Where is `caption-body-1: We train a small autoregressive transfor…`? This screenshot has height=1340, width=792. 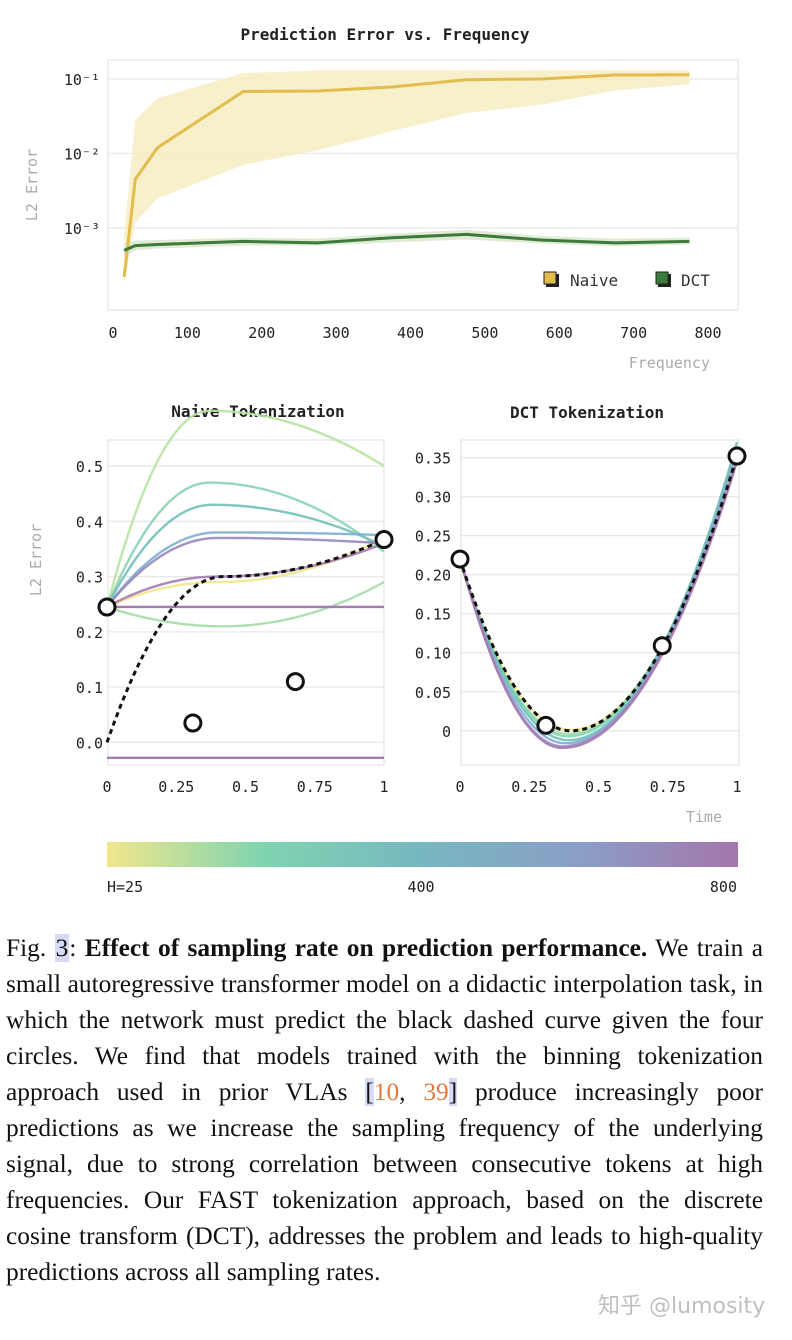 caption-body-1: We train a small autoregressive transfor… is located at coordinates (384, 1020).